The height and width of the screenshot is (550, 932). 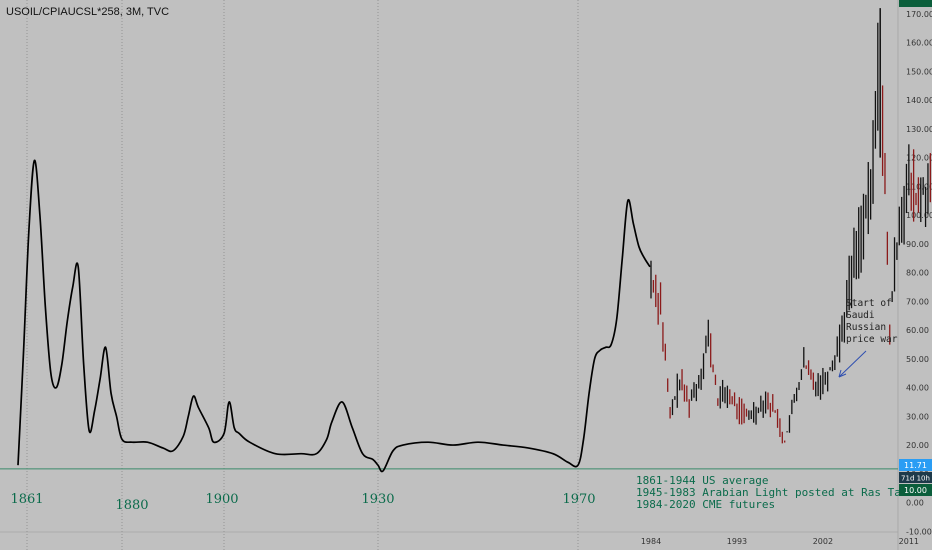 I want to click on era-label: 1880, so click(x=131, y=505).